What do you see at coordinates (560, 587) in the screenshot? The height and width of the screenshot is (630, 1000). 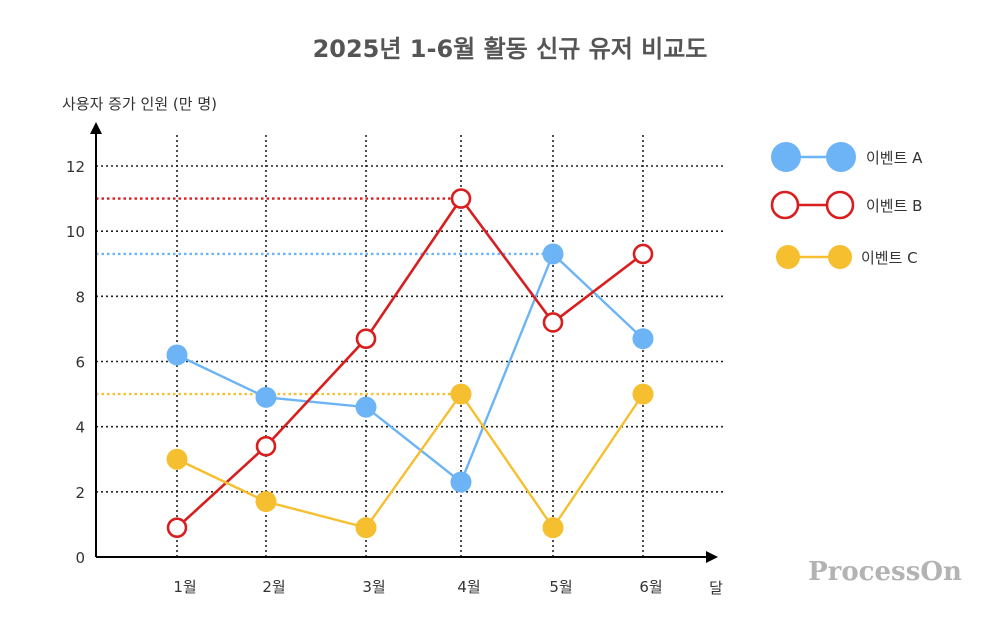 I see `x-tick-label: 5월` at bounding box center [560, 587].